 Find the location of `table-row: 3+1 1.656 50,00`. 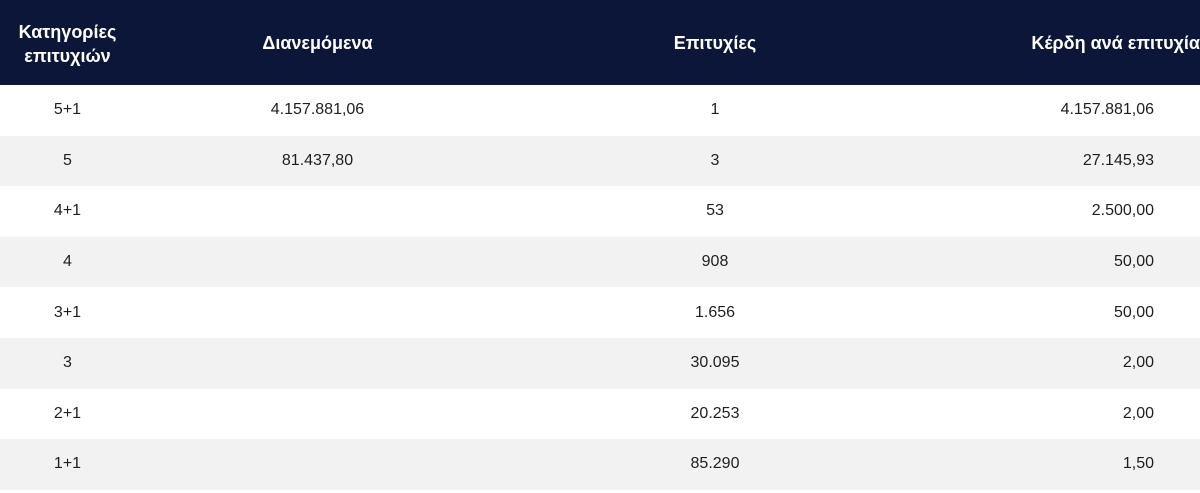

table-row: 3+1 1.656 50,00 is located at coordinates (600, 312).